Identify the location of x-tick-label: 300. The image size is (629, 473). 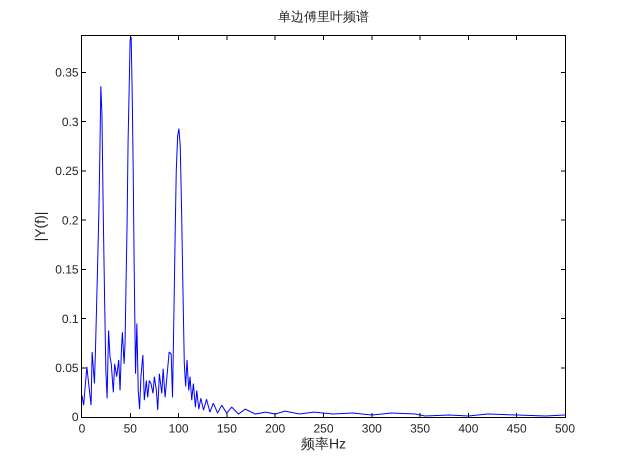
(372, 428).